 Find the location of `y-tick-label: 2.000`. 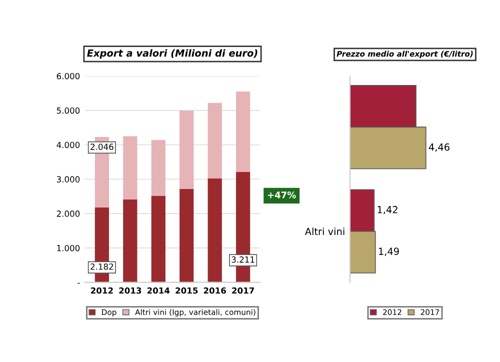

y-tick-label: 2.000 is located at coordinates (68, 213).